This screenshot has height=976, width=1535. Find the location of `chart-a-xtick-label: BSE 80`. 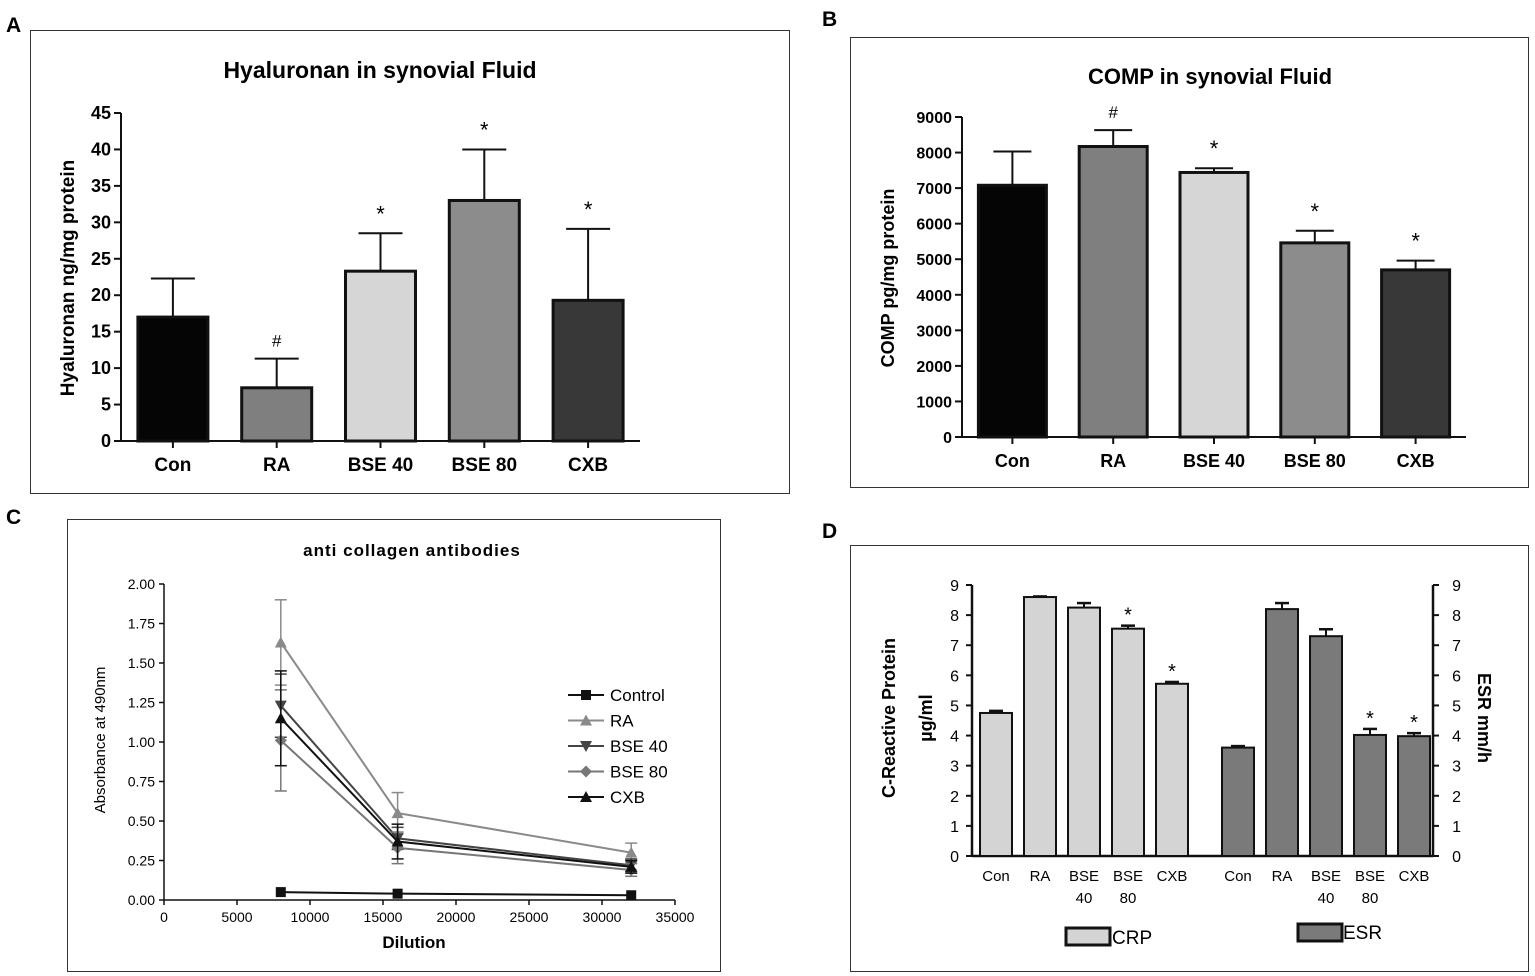

chart-a-xtick-label: BSE 80 is located at coordinates (484, 465).